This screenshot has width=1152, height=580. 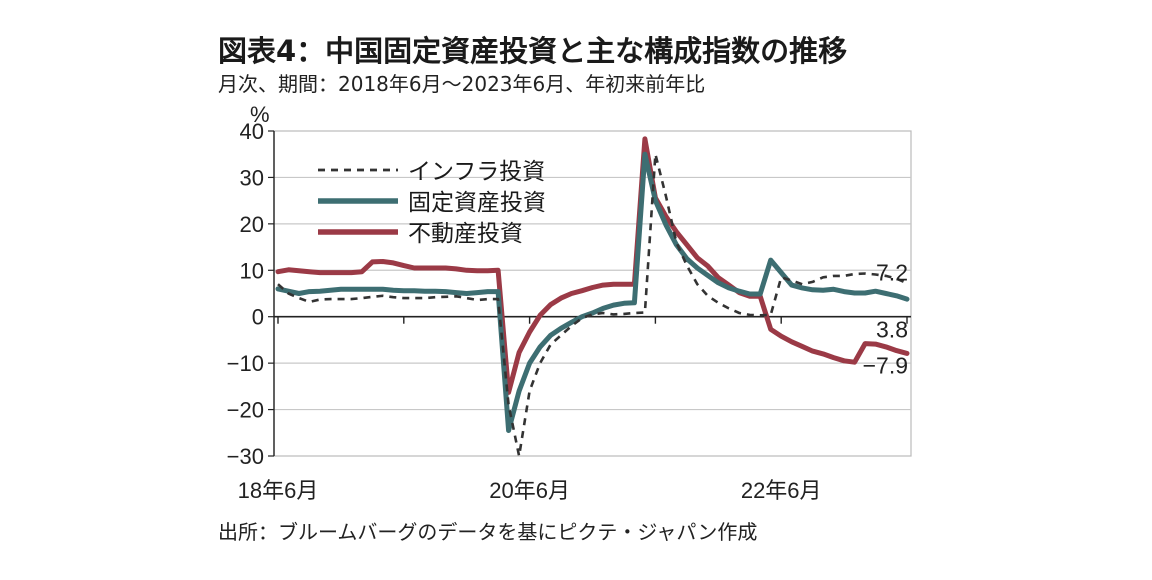 I want to click on y-tick-label: 40, so click(x=252, y=131).